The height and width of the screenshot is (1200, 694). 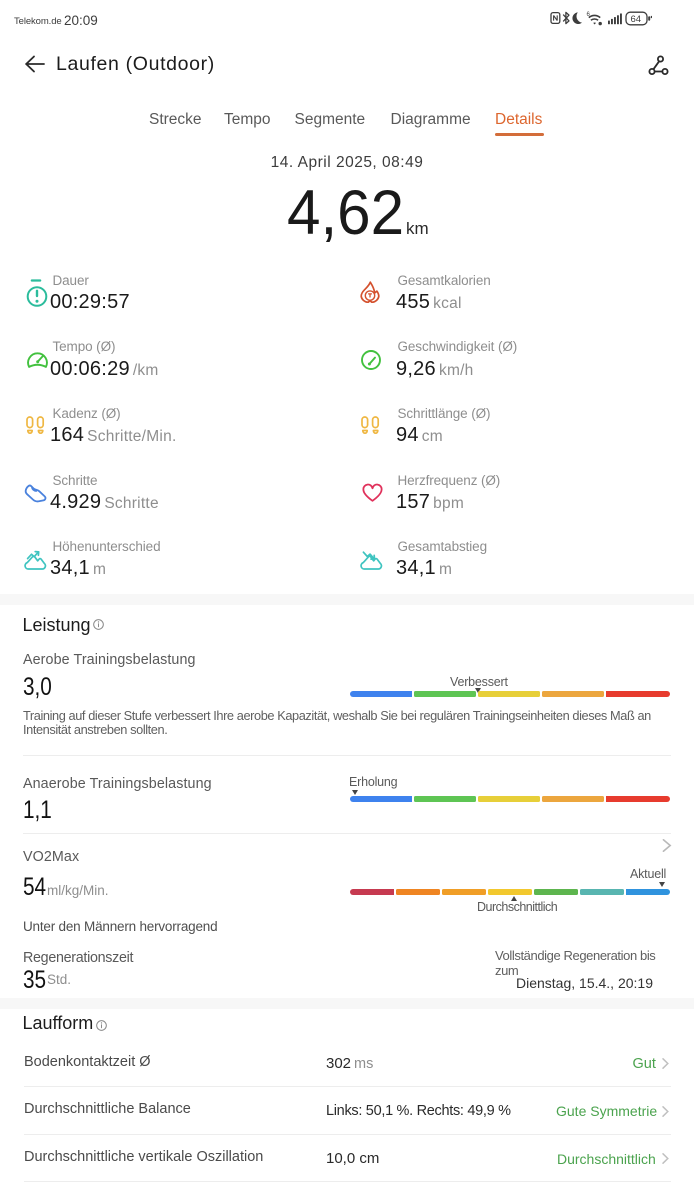 I want to click on svg-text: 64, so click(x=636, y=19).